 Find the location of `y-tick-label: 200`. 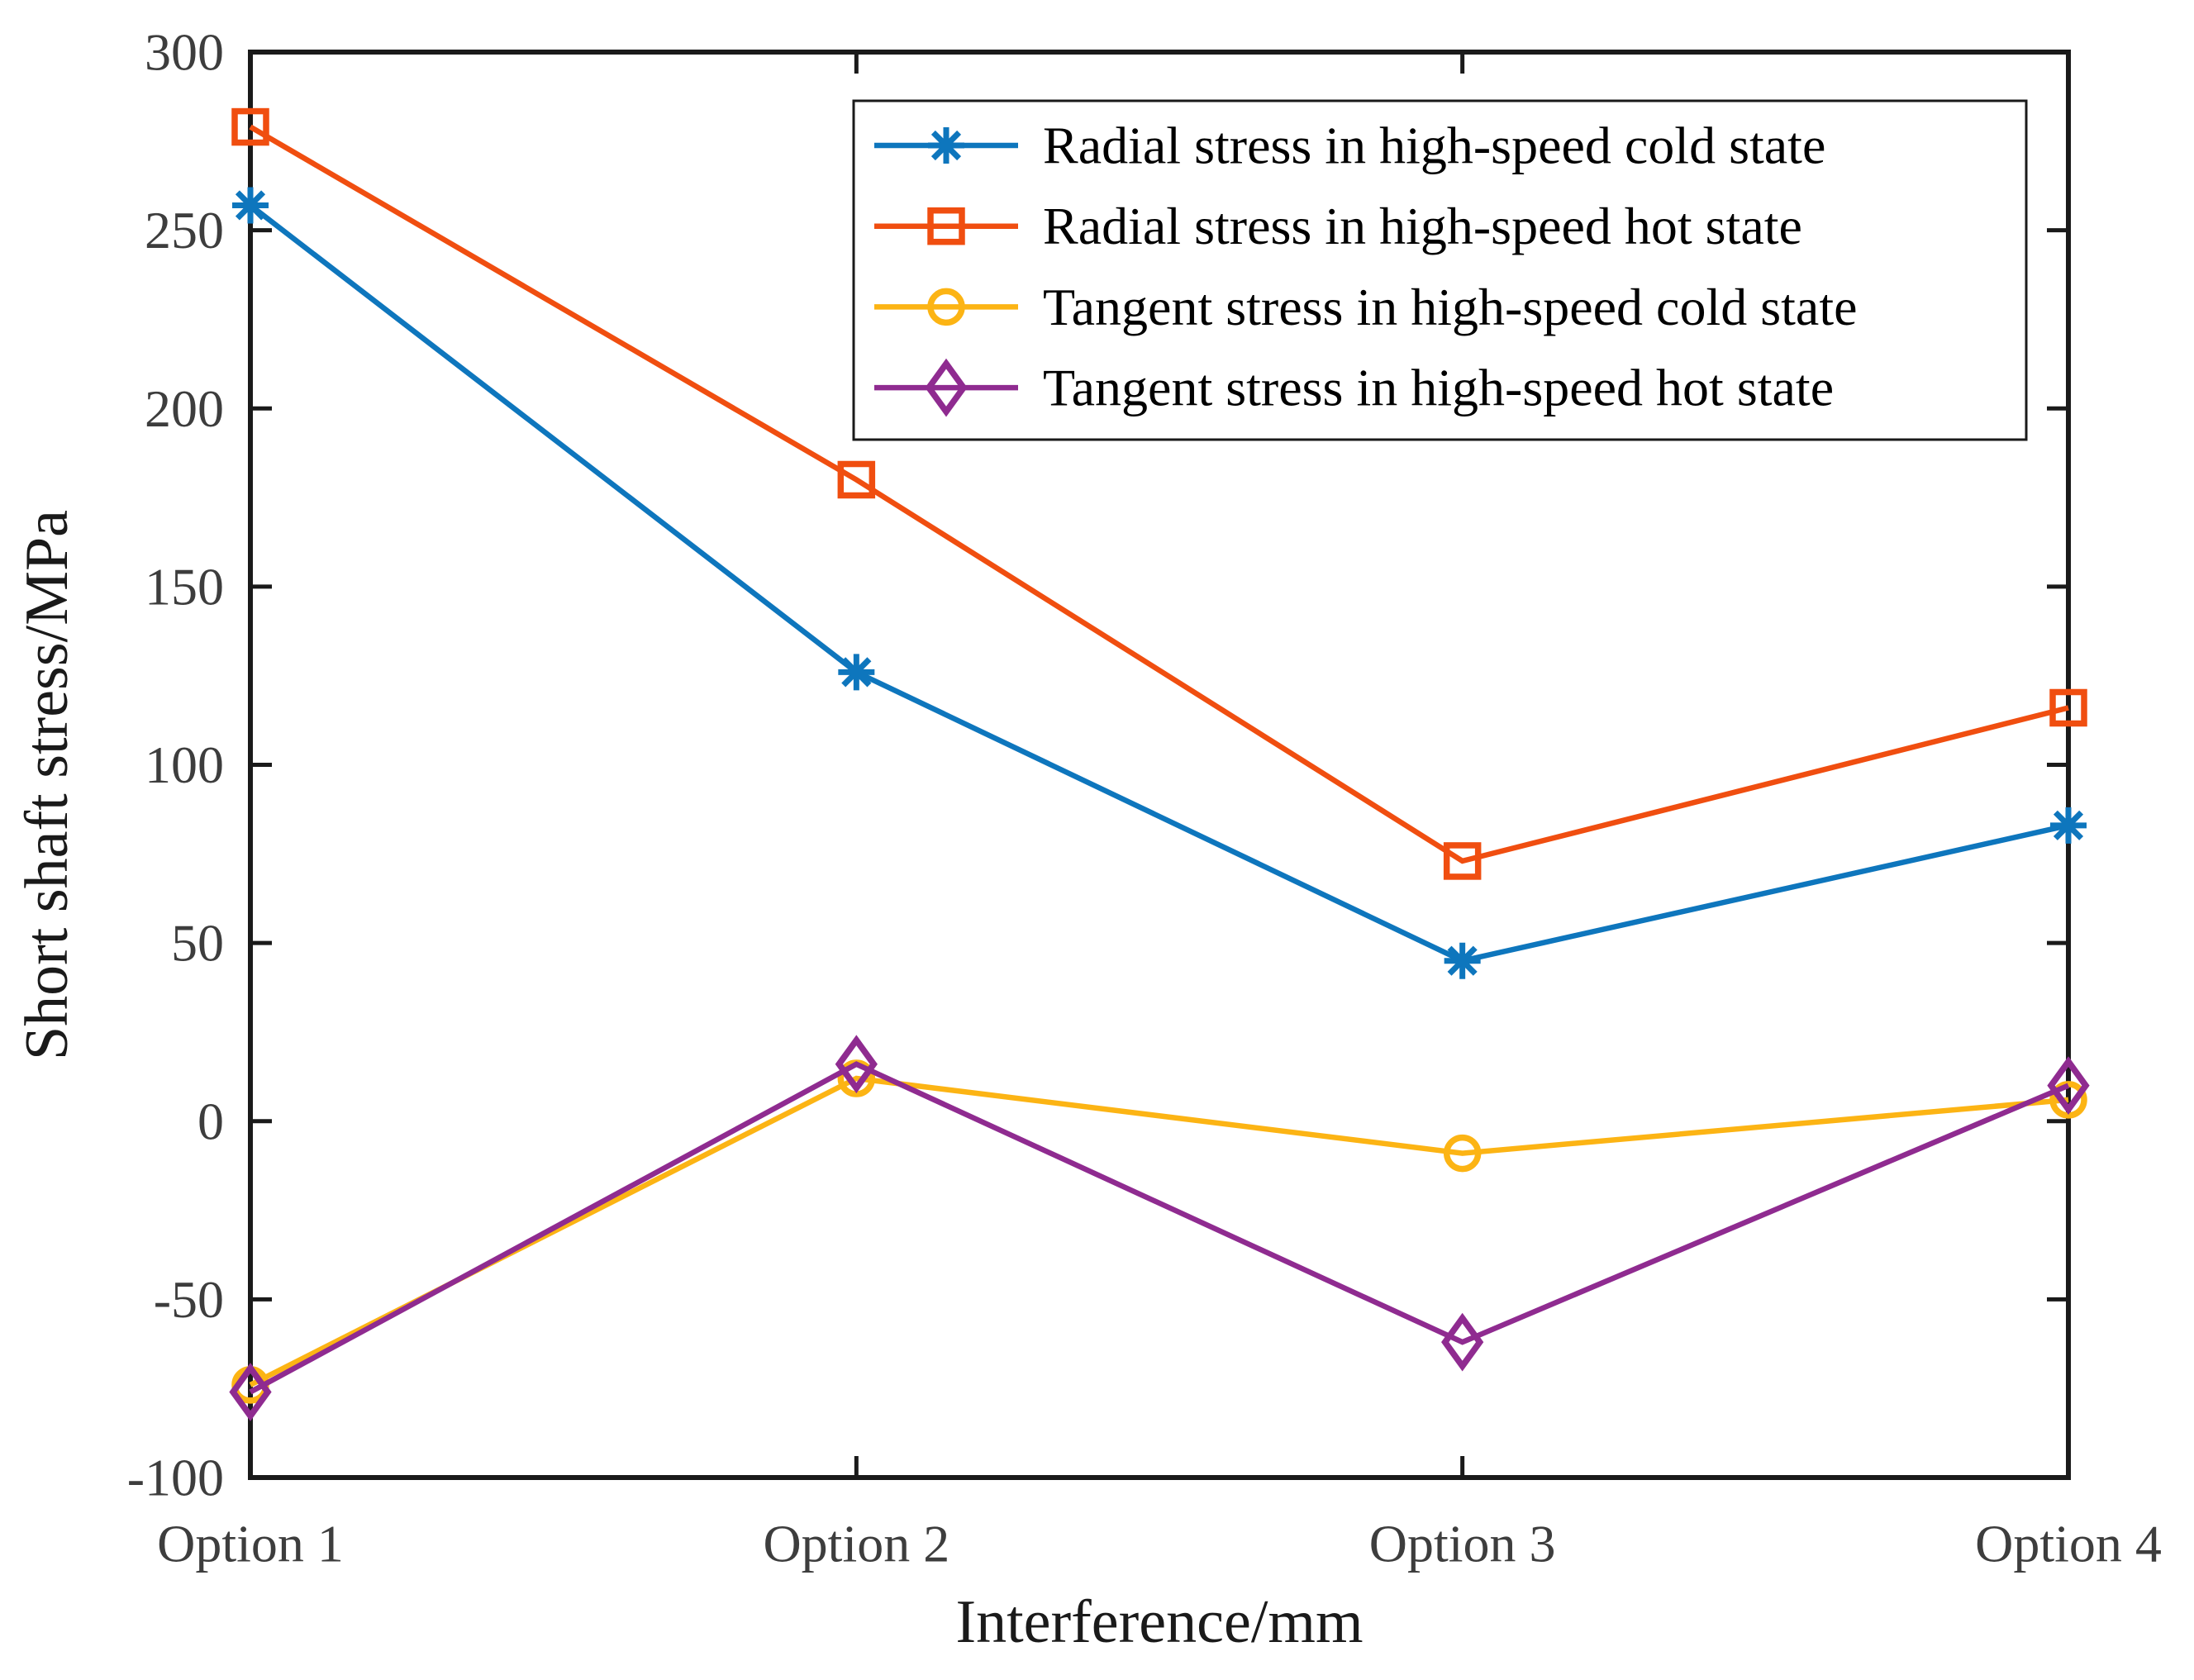

y-tick-label: 200 is located at coordinates (184, 408).